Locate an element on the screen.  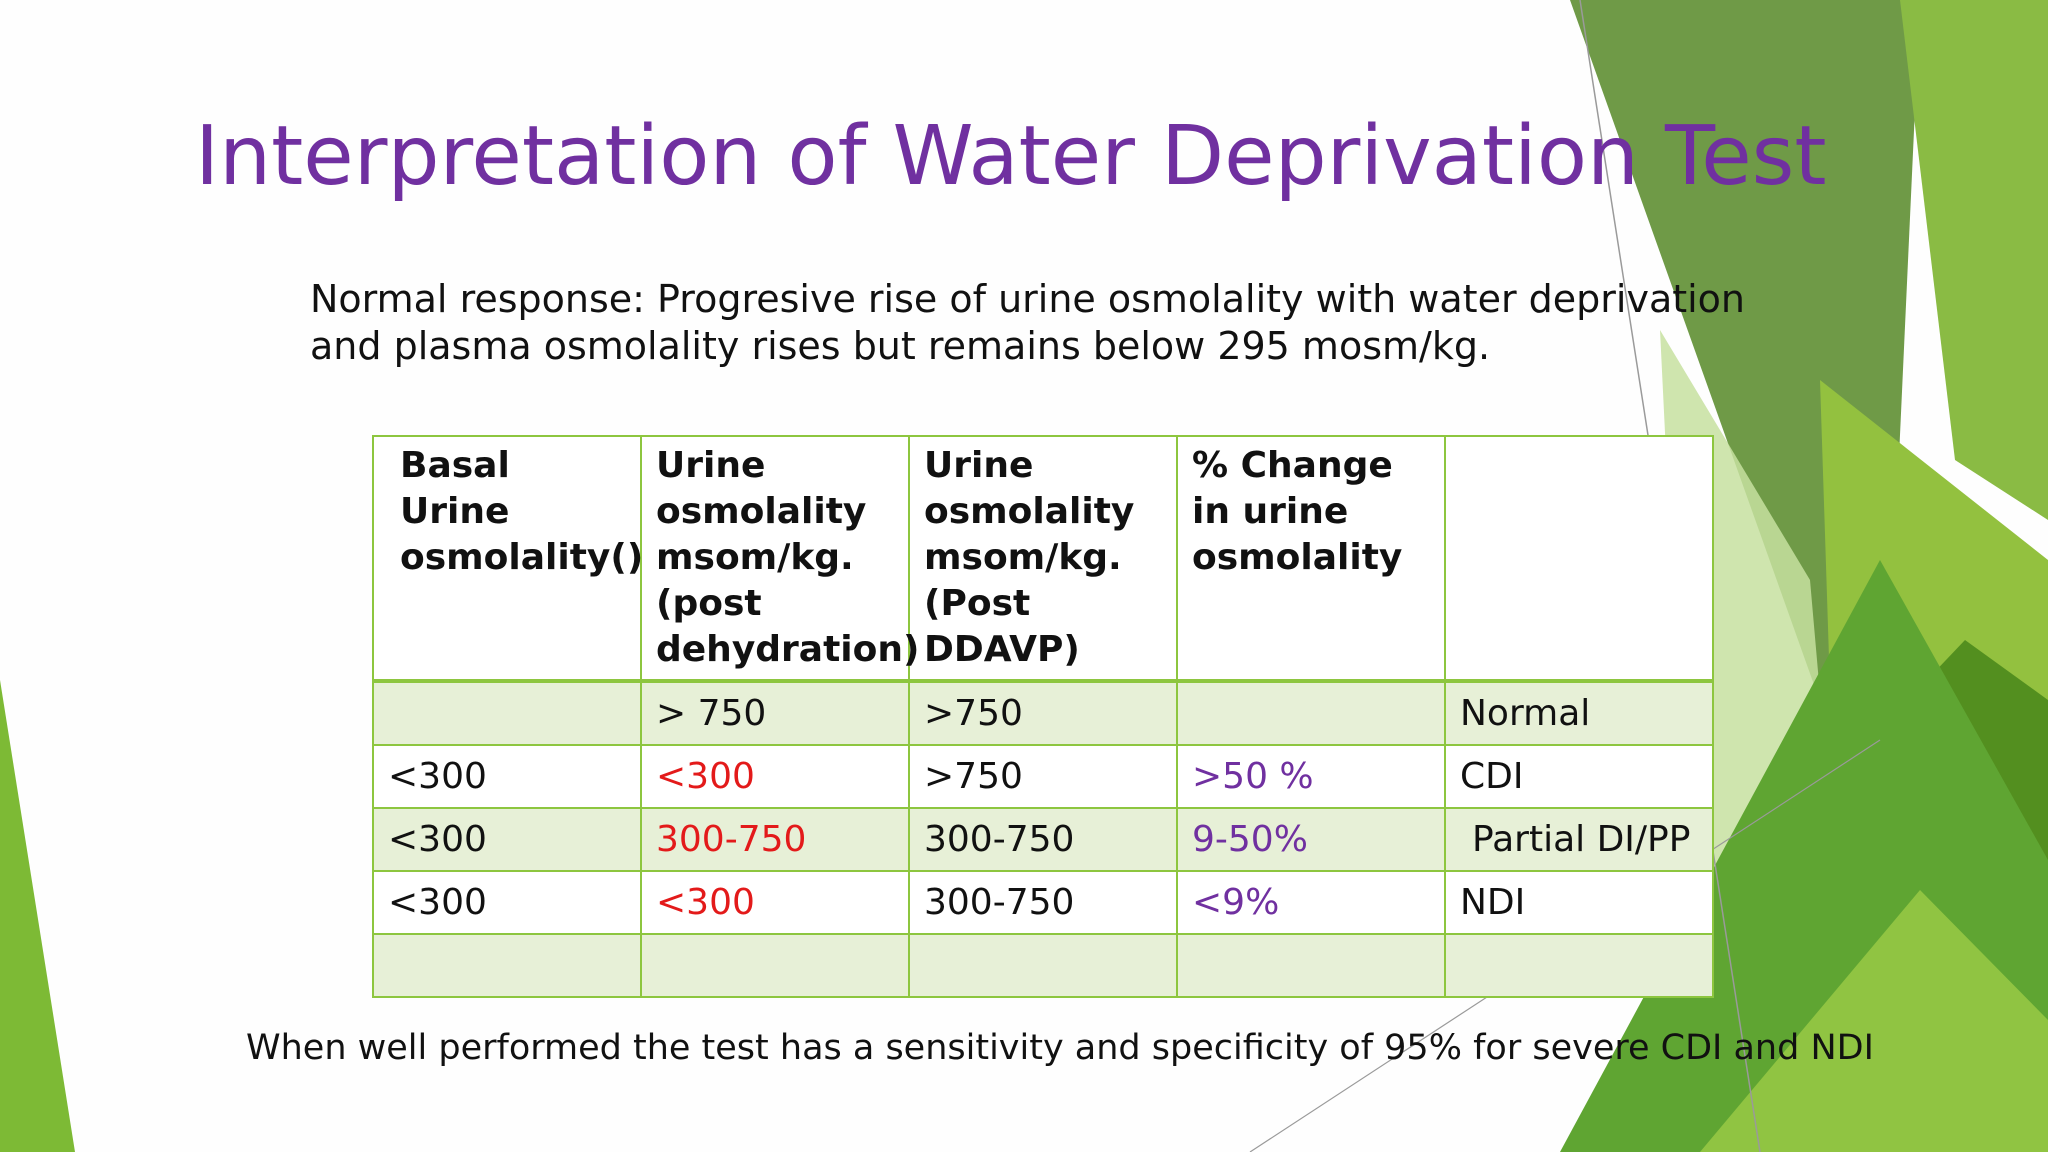
table-row: > 750 >750 Normal is located at coordinates (1043, 713).